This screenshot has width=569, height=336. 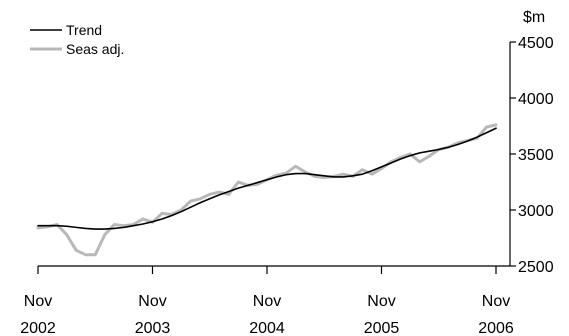 What do you see at coordinates (95, 49) in the screenshot?
I see `legend-label-seas-adj: Seas adj.` at bounding box center [95, 49].